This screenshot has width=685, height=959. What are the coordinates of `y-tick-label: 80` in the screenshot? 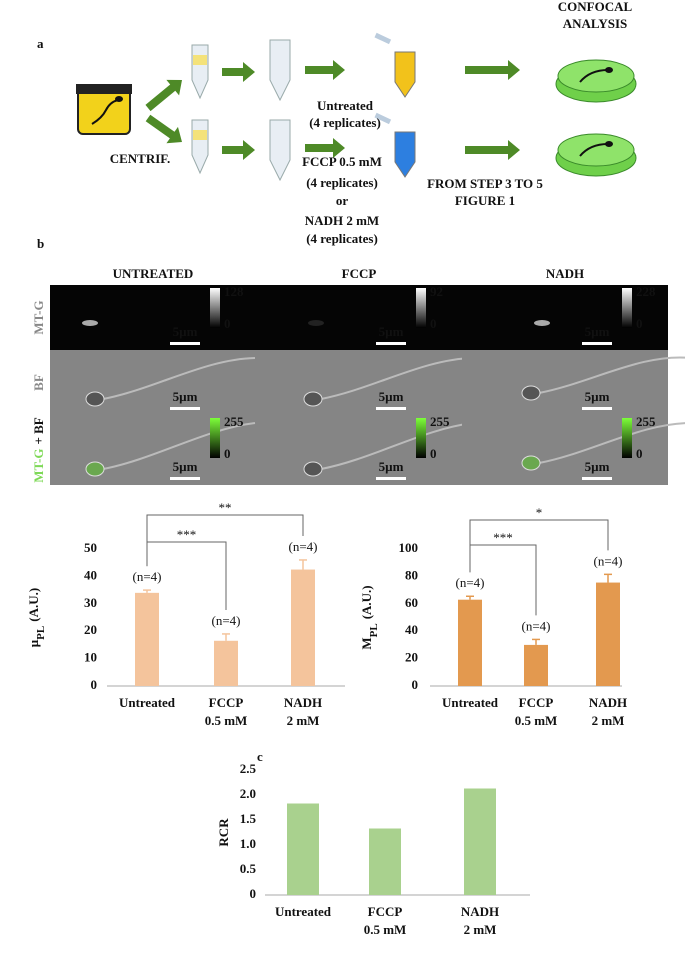 It's located at (411, 574).